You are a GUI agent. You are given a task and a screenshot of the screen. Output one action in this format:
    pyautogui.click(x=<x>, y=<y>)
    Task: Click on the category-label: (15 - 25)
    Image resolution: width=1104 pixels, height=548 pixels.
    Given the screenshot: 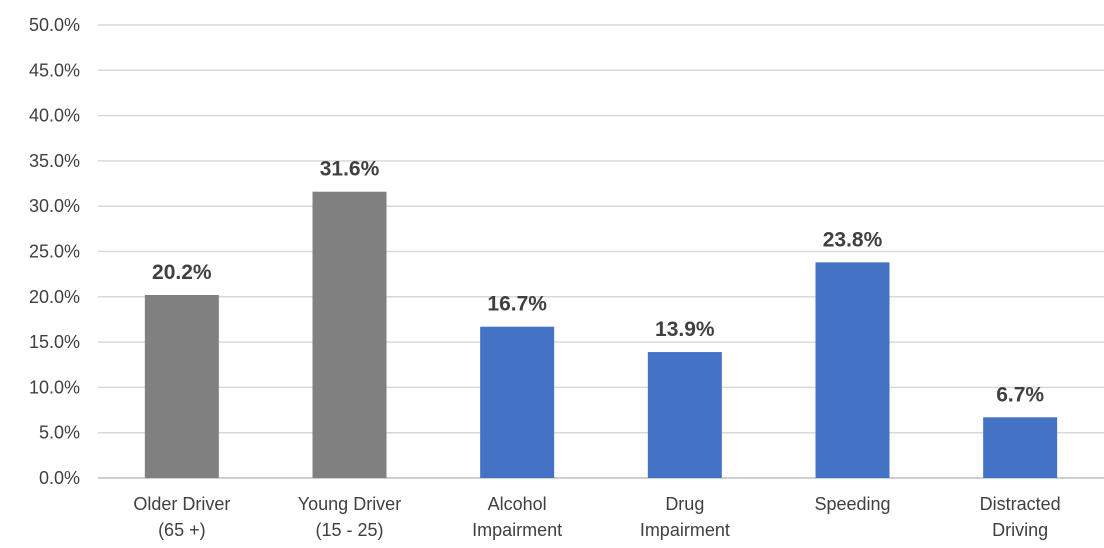 What is the action you would take?
    pyautogui.click(x=349, y=530)
    